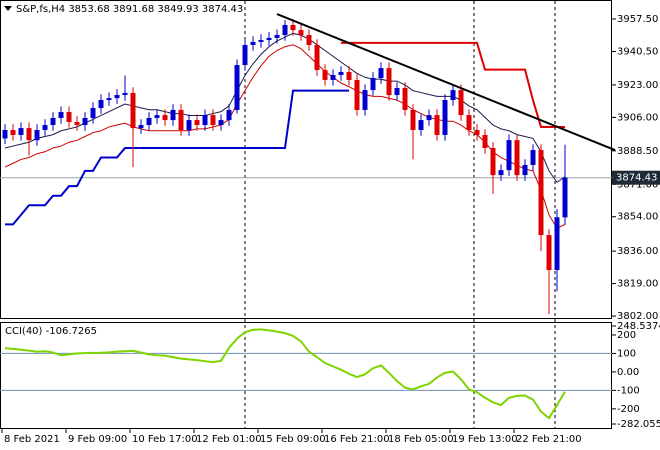 This screenshot has height=450, width=660. What do you see at coordinates (628, 390) in the screenshot?
I see `cci-tick-label: -100` at bounding box center [628, 390].